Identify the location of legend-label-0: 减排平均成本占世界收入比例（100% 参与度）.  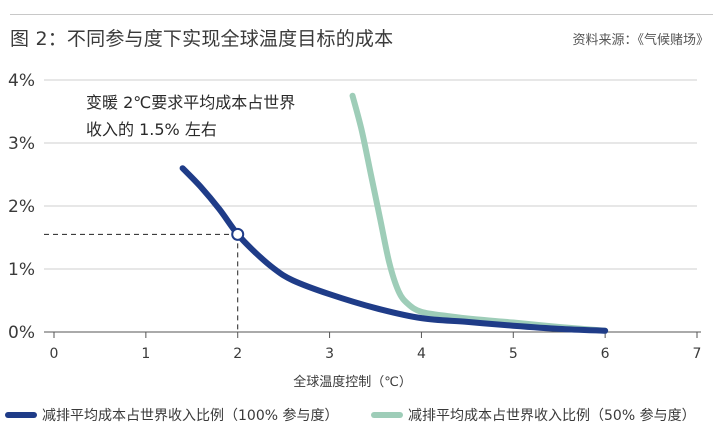
(190, 415).